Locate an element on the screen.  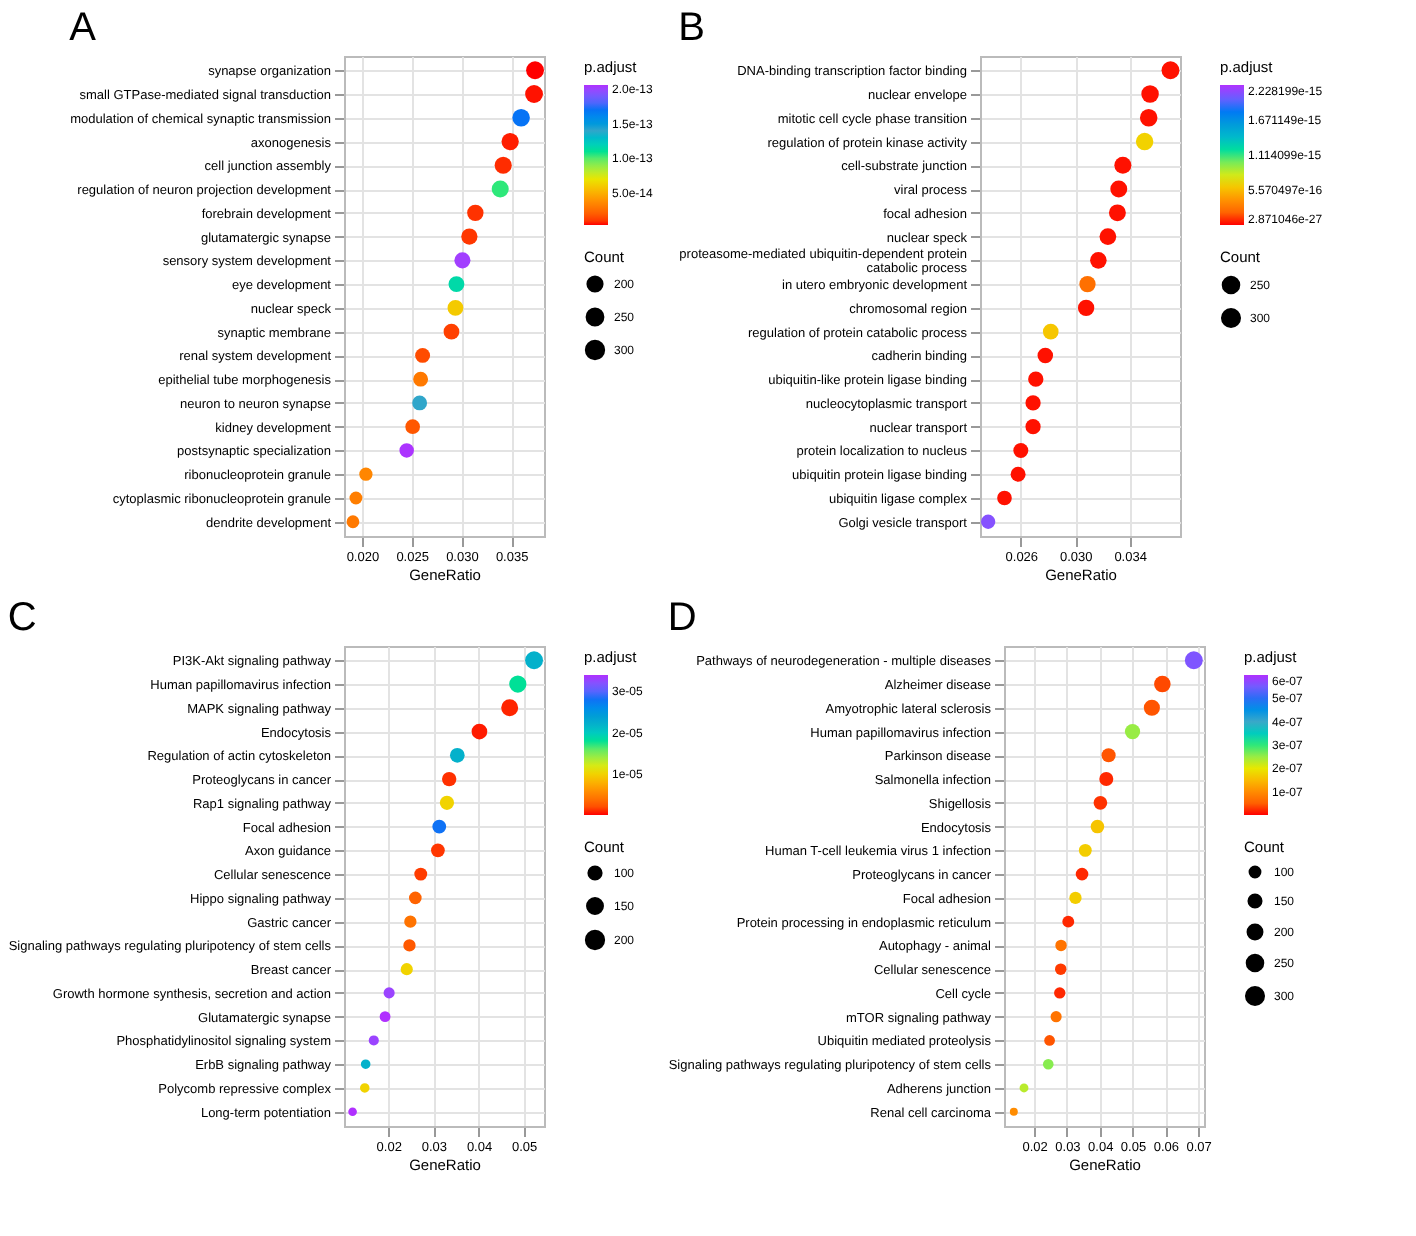
chart-title: A is located at coordinates (83, 28).